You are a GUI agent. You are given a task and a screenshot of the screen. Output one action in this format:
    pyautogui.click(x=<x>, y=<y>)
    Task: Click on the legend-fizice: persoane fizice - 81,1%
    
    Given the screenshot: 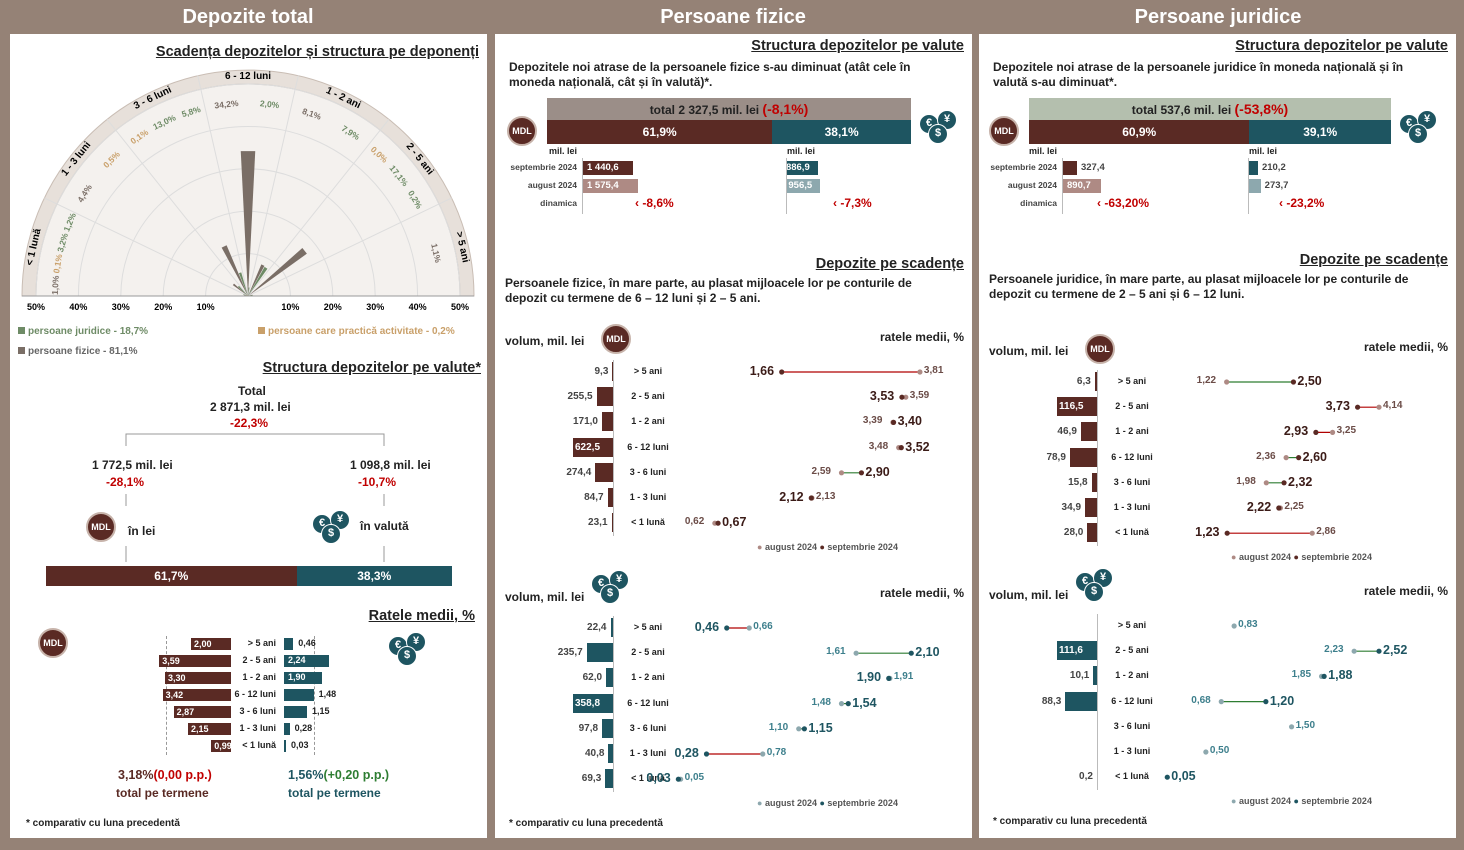 What is the action you would take?
    pyautogui.click(x=78, y=351)
    